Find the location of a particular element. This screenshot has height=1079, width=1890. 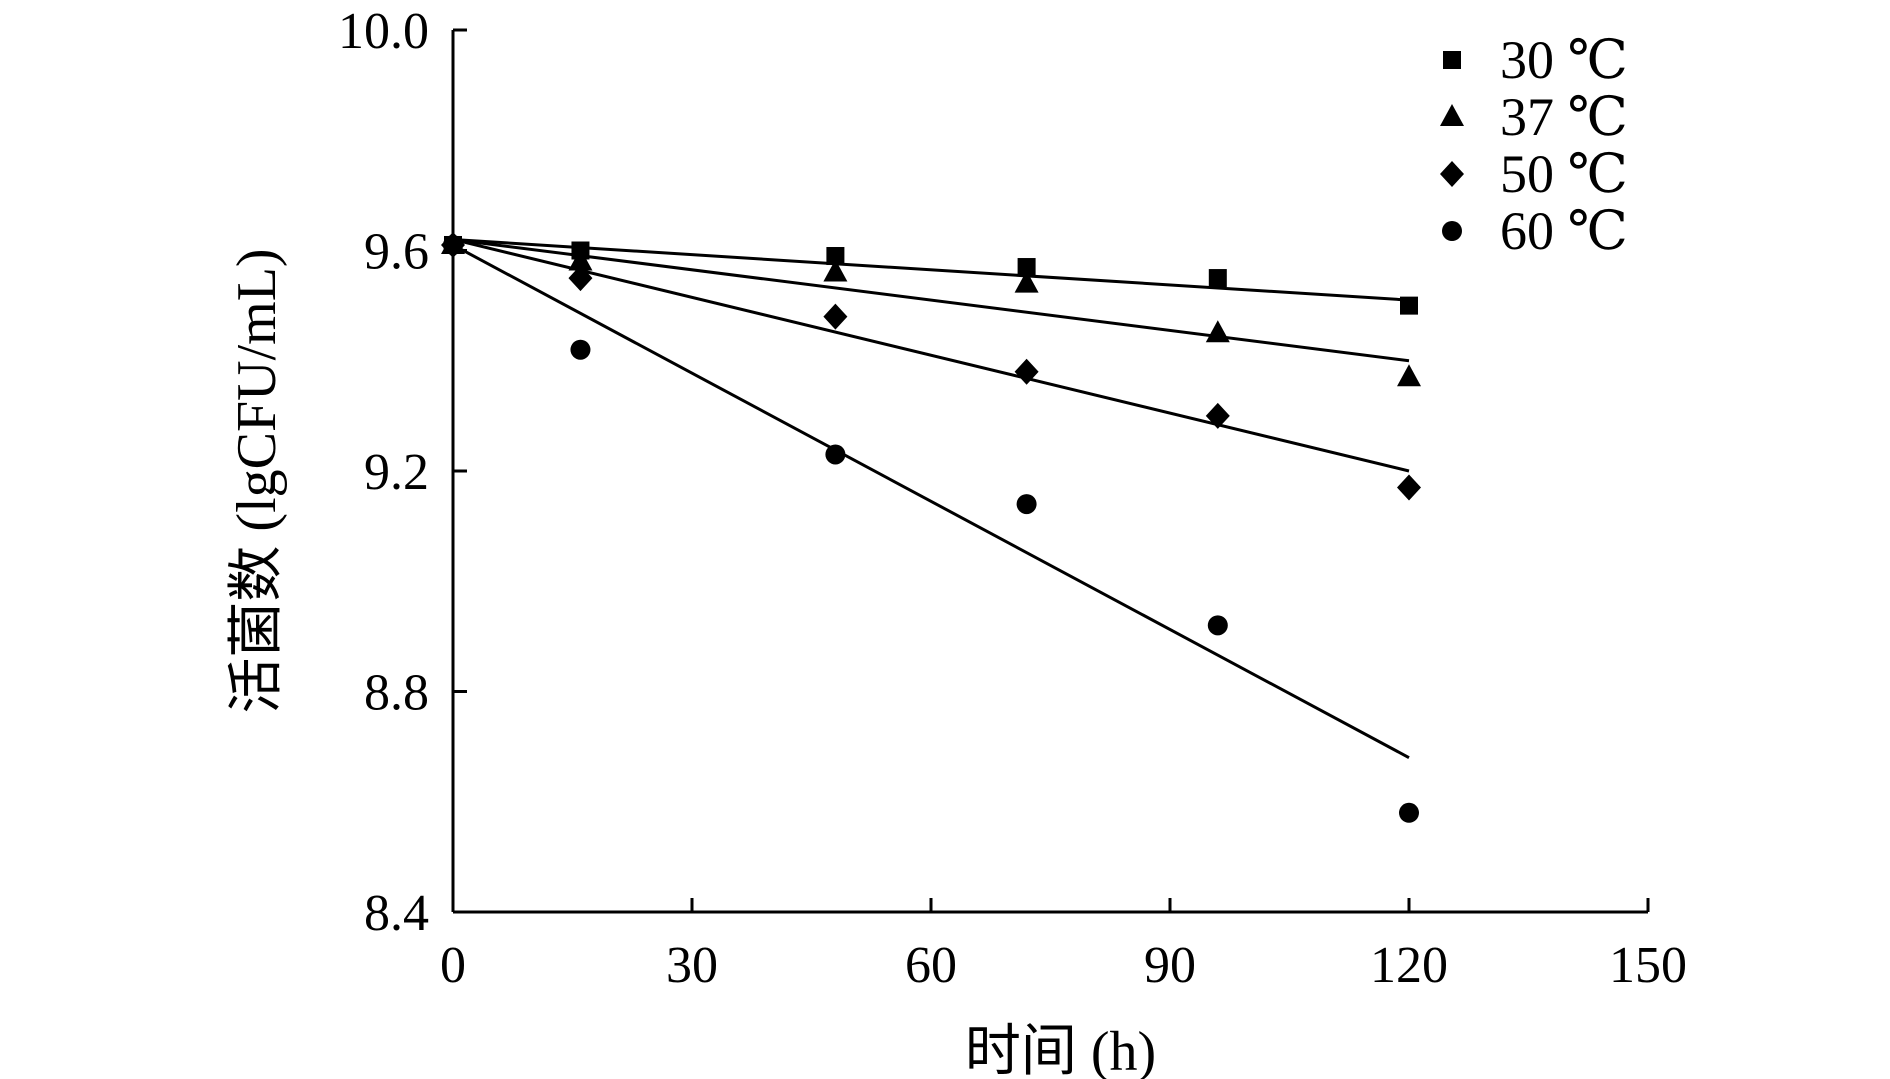

legend-label: 50 ℃ is located at coordinates (1564, 174).